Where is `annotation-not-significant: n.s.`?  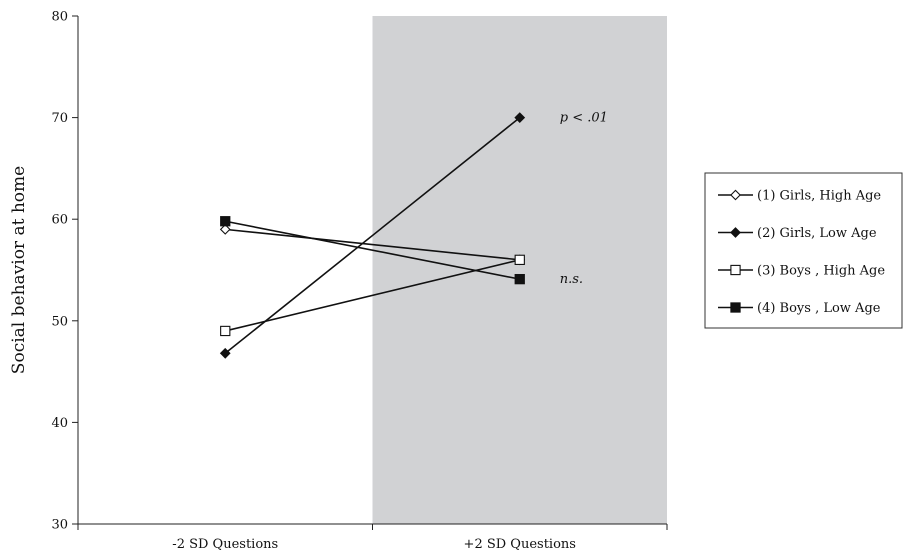
annotation-not-significant: n.s. is located at coordinates (571, 279).